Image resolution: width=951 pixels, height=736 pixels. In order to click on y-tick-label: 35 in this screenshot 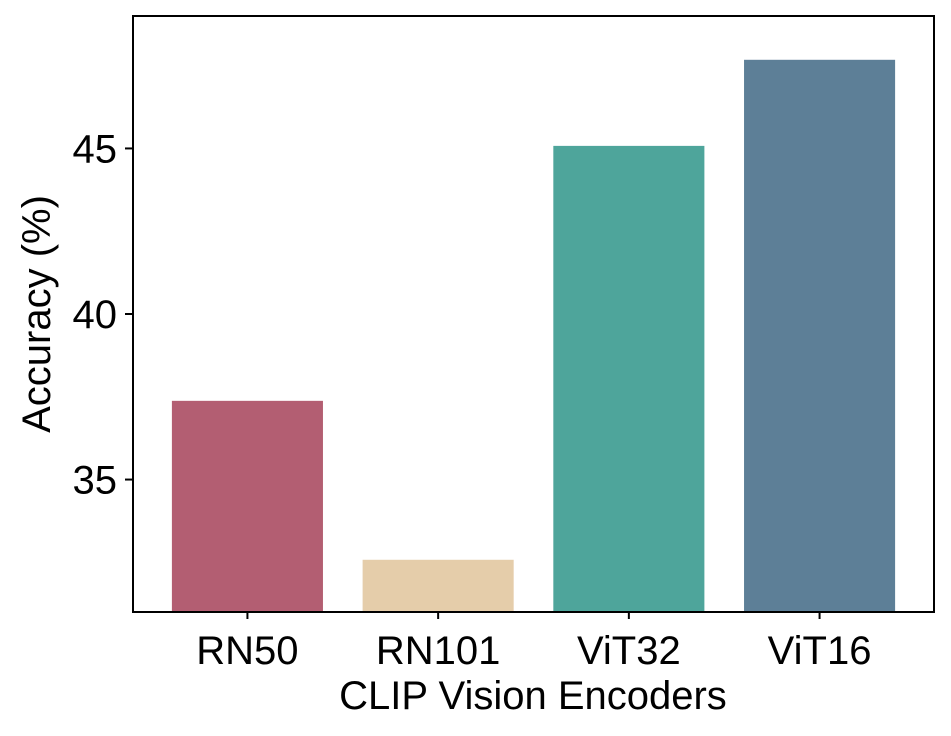, I will do `click(95, 481)`.